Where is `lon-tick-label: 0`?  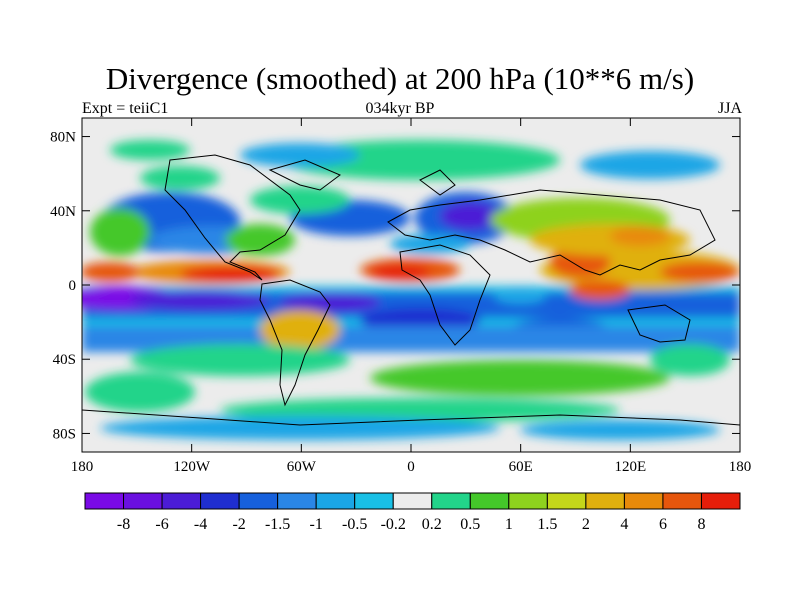 lon-tick-label: 0 is located at coordinates (411, 467).